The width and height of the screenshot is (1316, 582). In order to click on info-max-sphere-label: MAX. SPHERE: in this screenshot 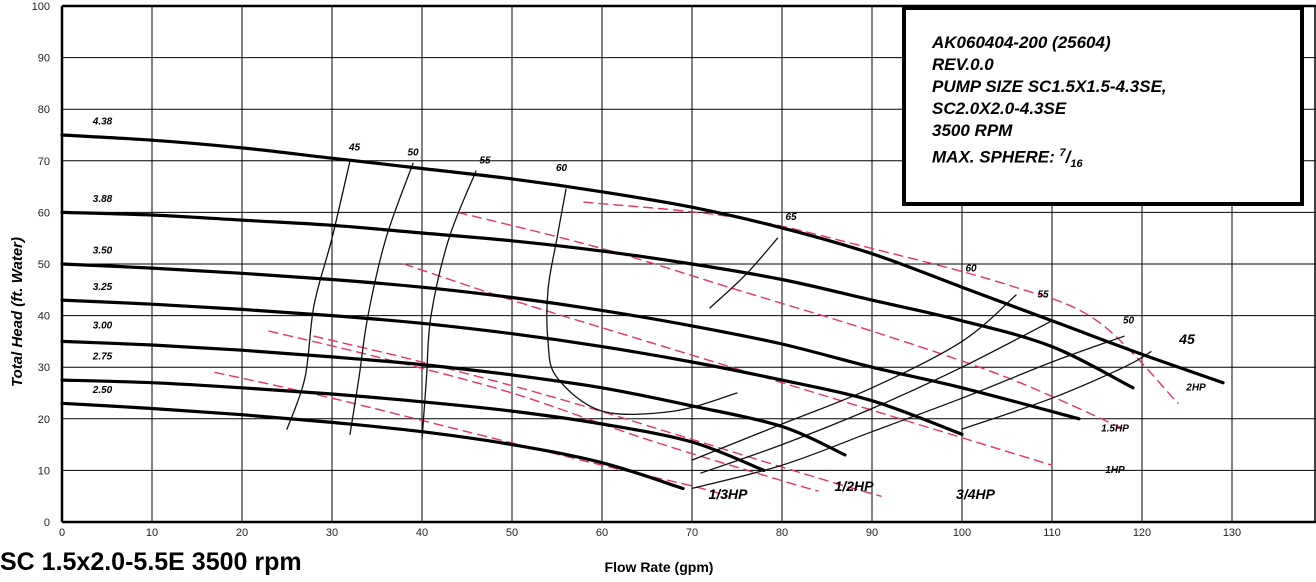, I will do `click(996, 157)`.